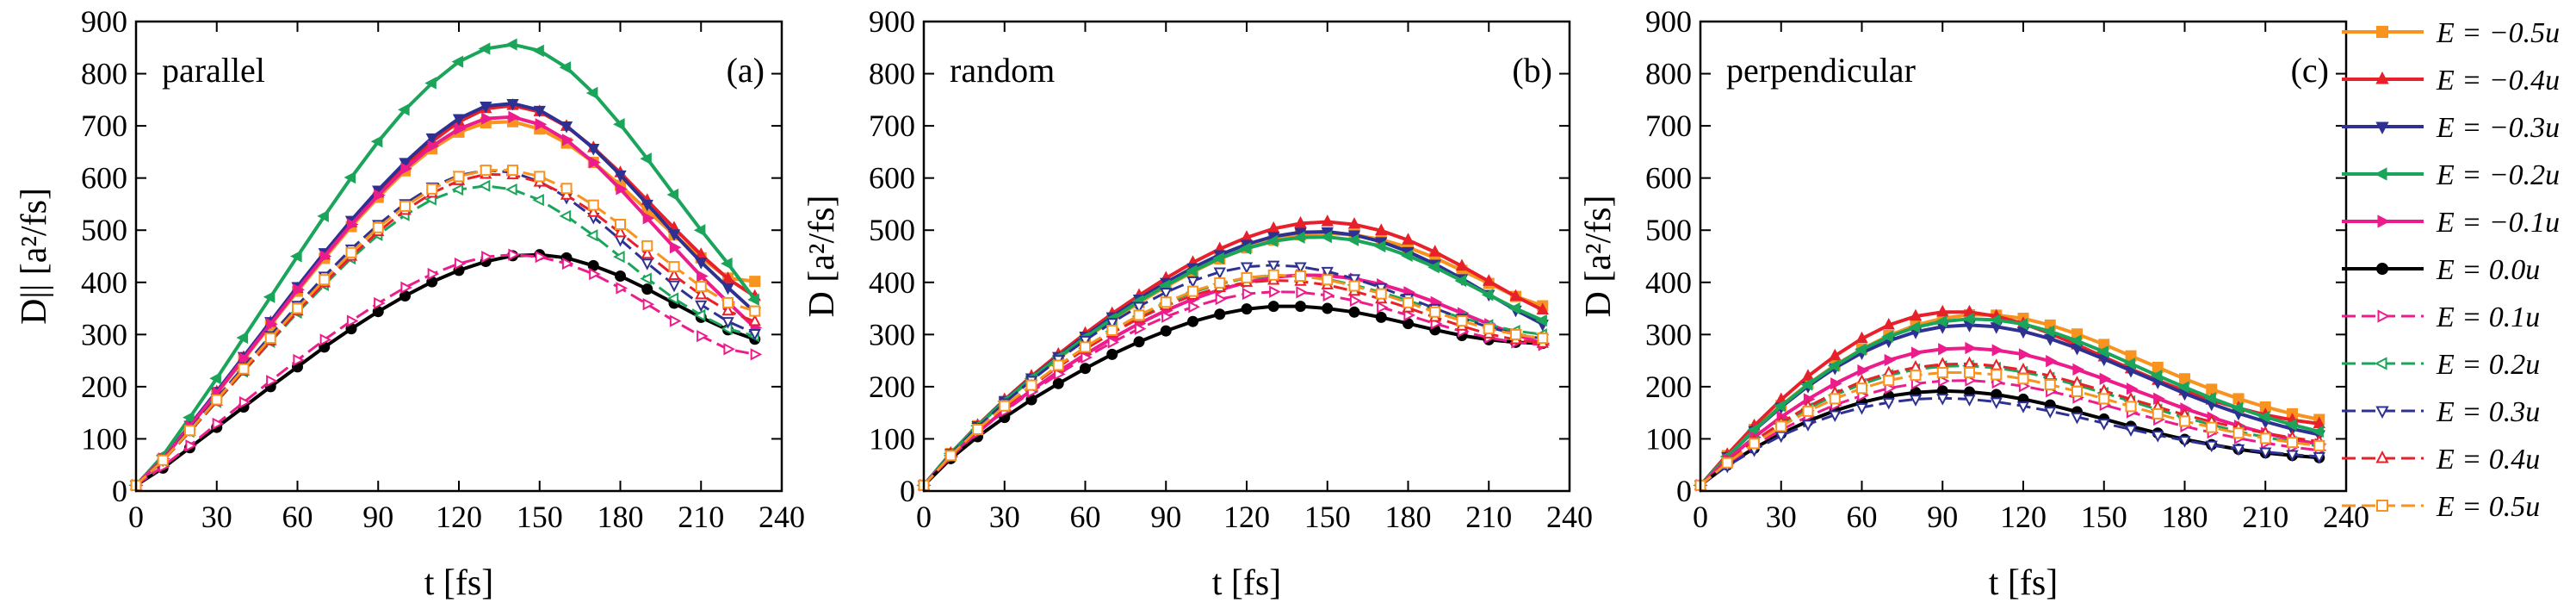 The width and height of the screenshot is (2576, 603). I want to click on x-tick-label: 0, so click(136, 517).